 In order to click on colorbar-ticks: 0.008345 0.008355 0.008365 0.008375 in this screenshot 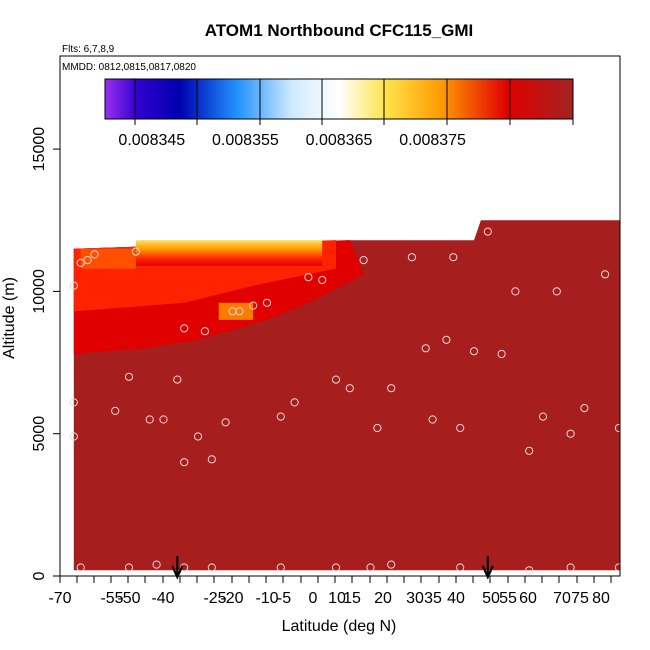, I will do `click(346, 114)`.